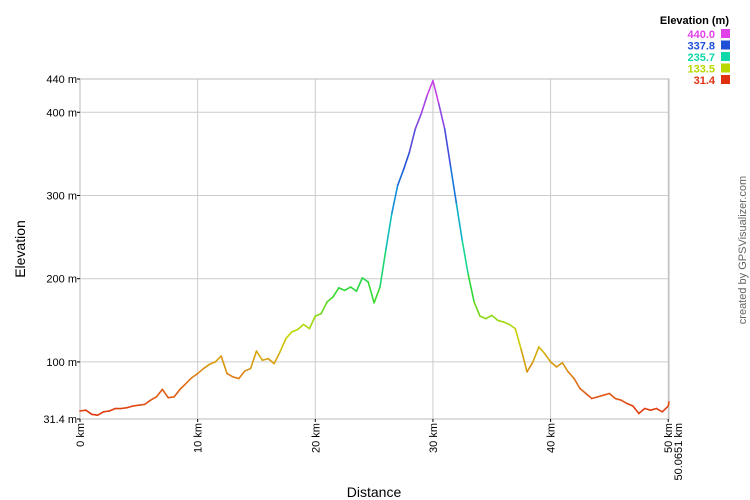  Describe the element at coordinates (61, 80) in the screenshot. I see `y-tick-label: 440 m` at that location.